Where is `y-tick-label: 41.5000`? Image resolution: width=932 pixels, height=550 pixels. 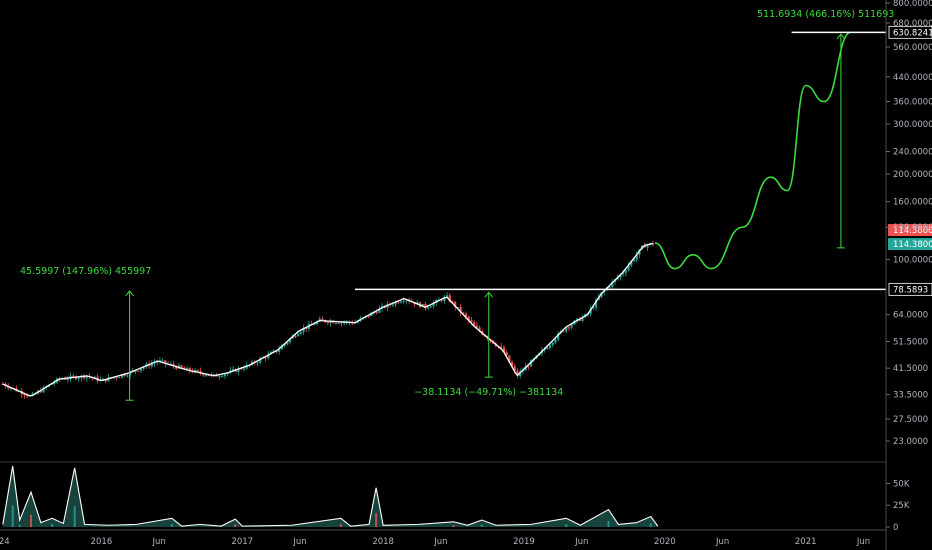 y-tick-label: 41.5000 is located at coordinates (910, 369).